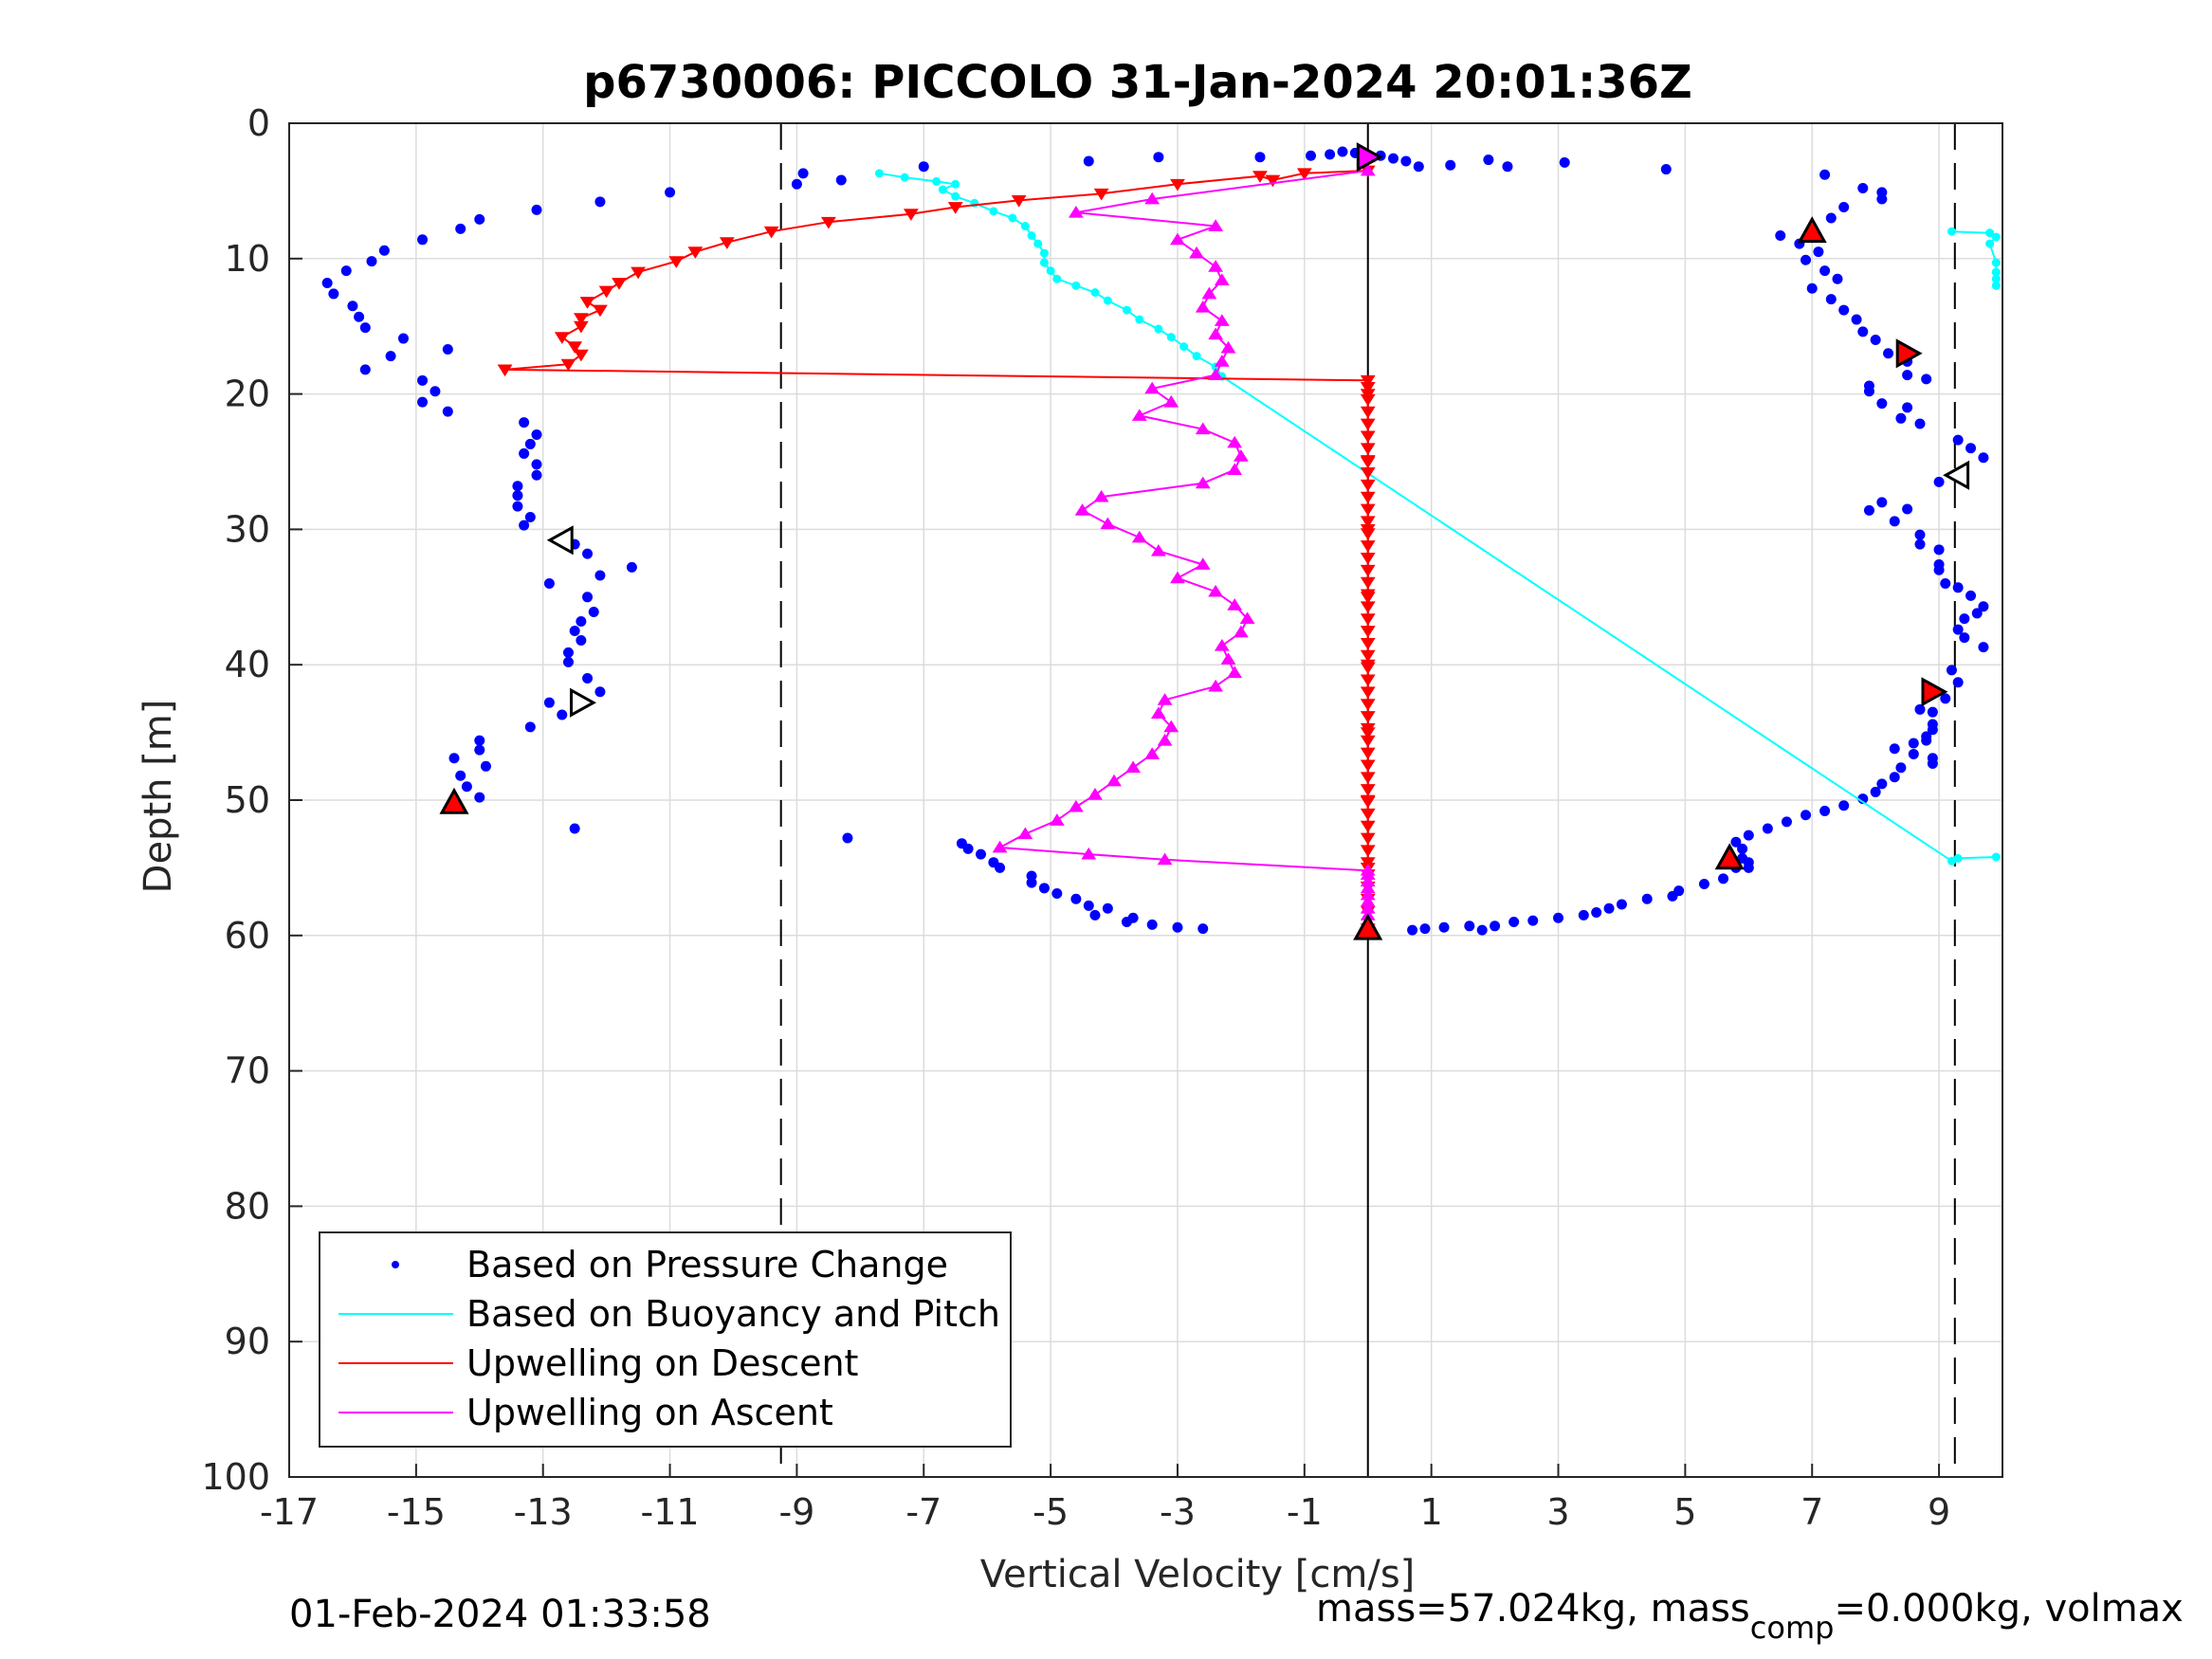  I want to click on legend-label-ascent: Upwelling on Ascent, so click(649, 1412).